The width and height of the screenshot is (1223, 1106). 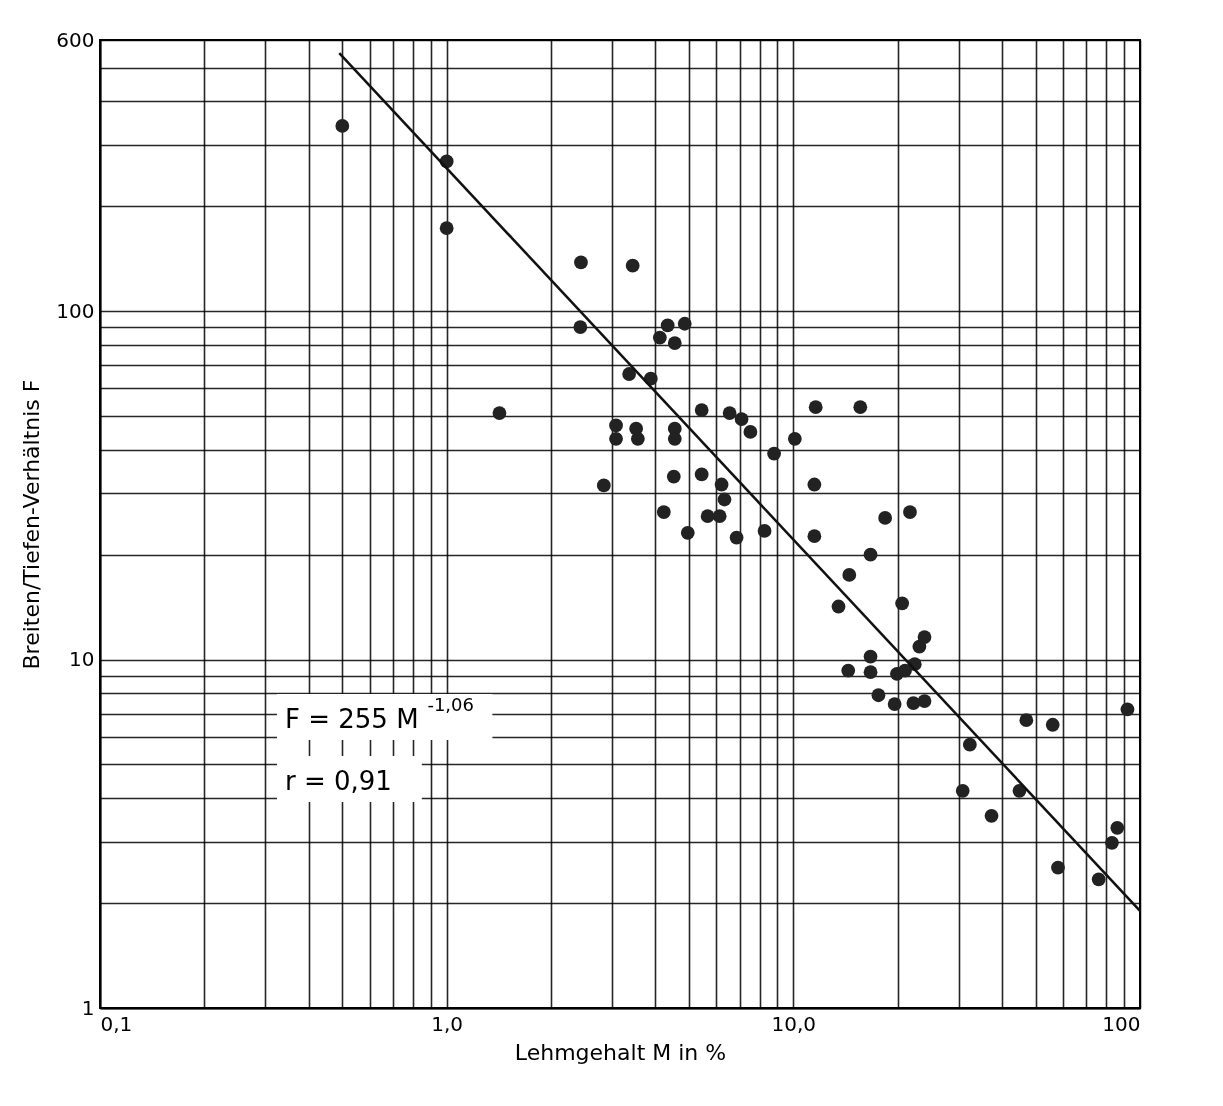 I want to click on y-tick-label: 600, so click(x=75, y=39).